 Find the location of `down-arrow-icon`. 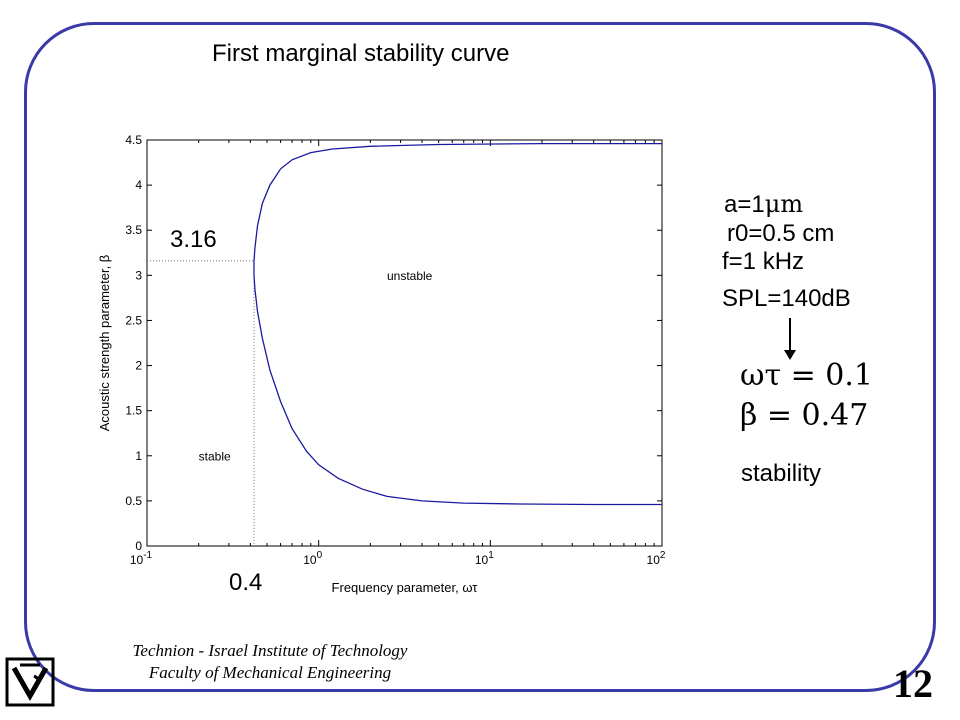

down-arrow-icon is located at coordinates (790, 339).